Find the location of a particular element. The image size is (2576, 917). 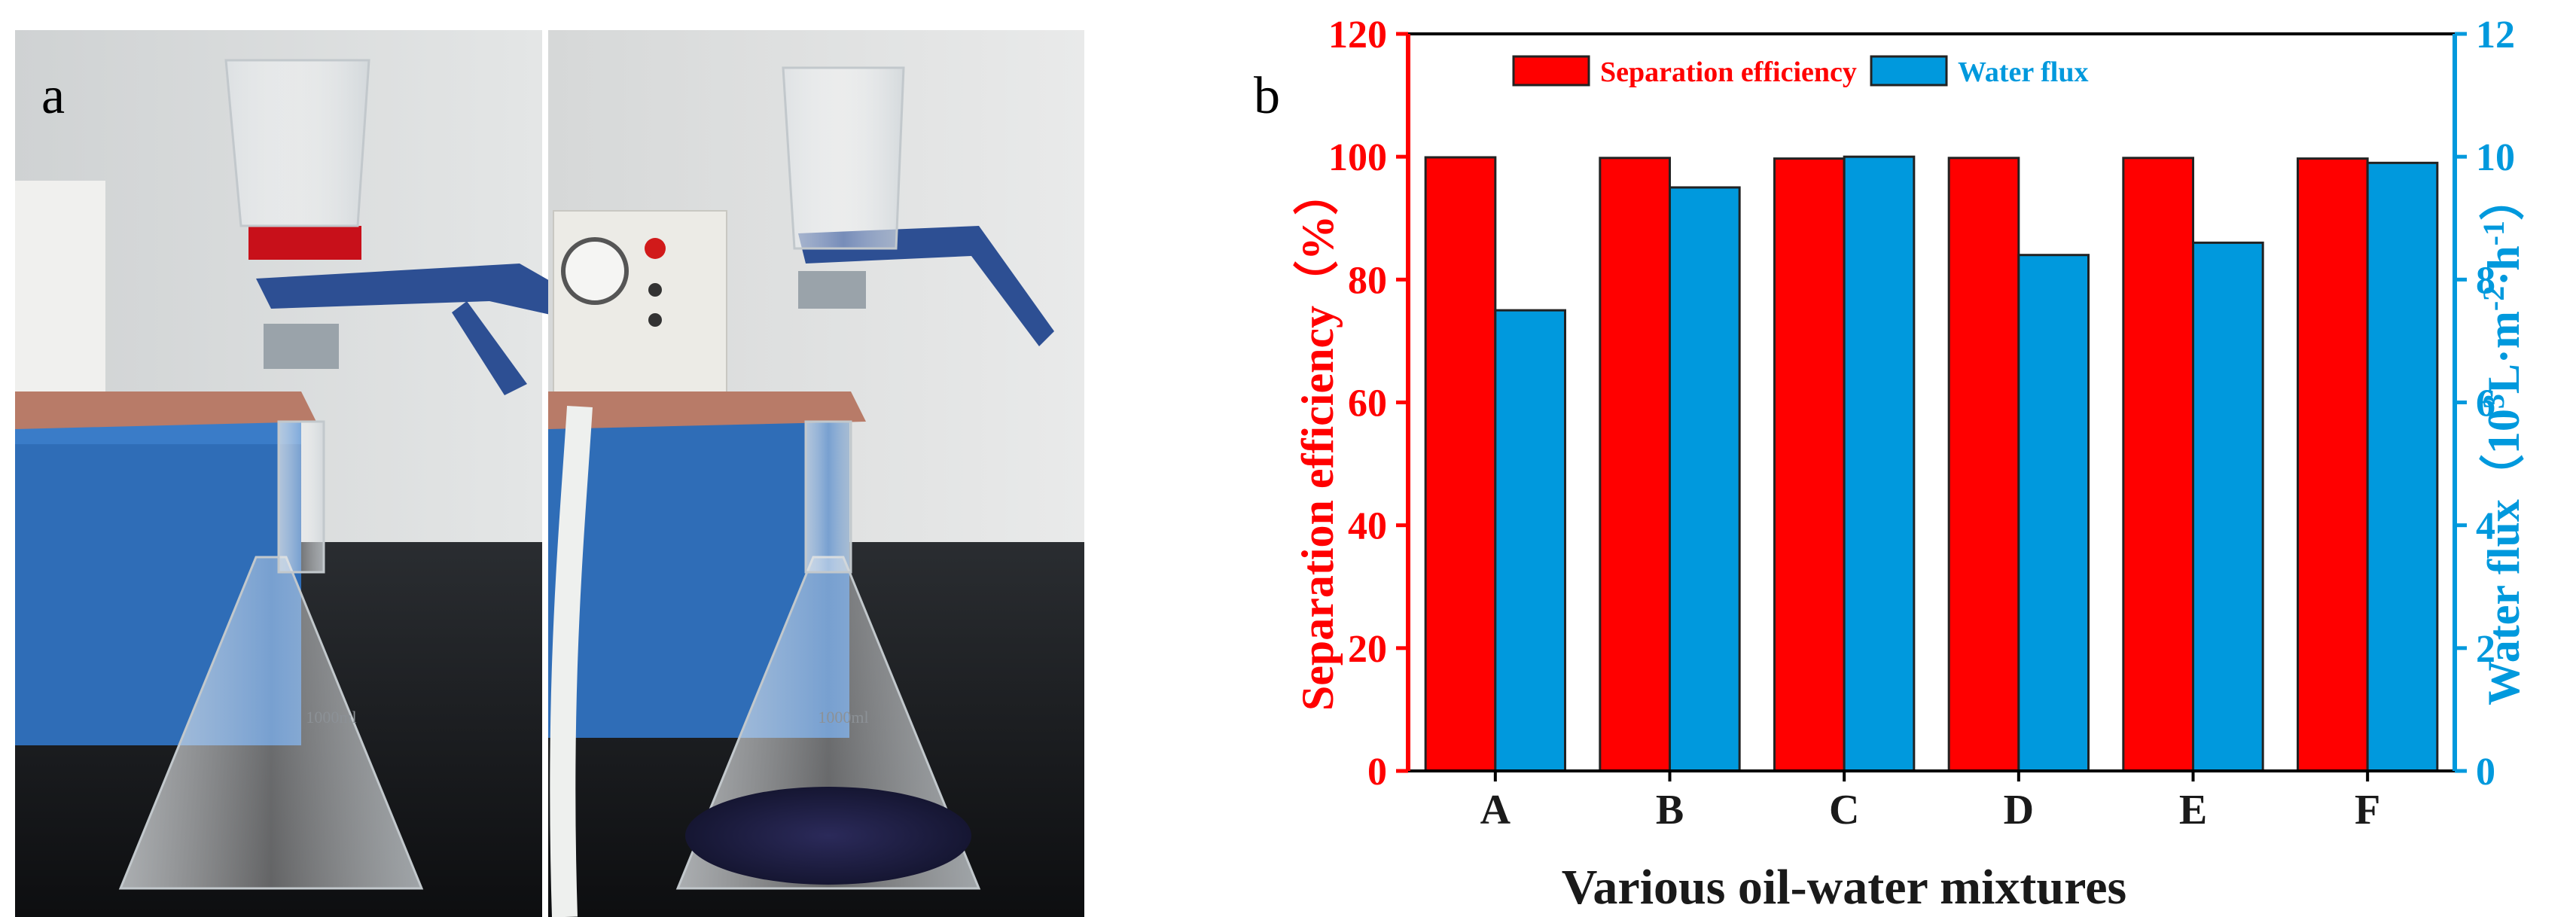

y-tick-label-left: 20 is located at coordinates (1367, 649).